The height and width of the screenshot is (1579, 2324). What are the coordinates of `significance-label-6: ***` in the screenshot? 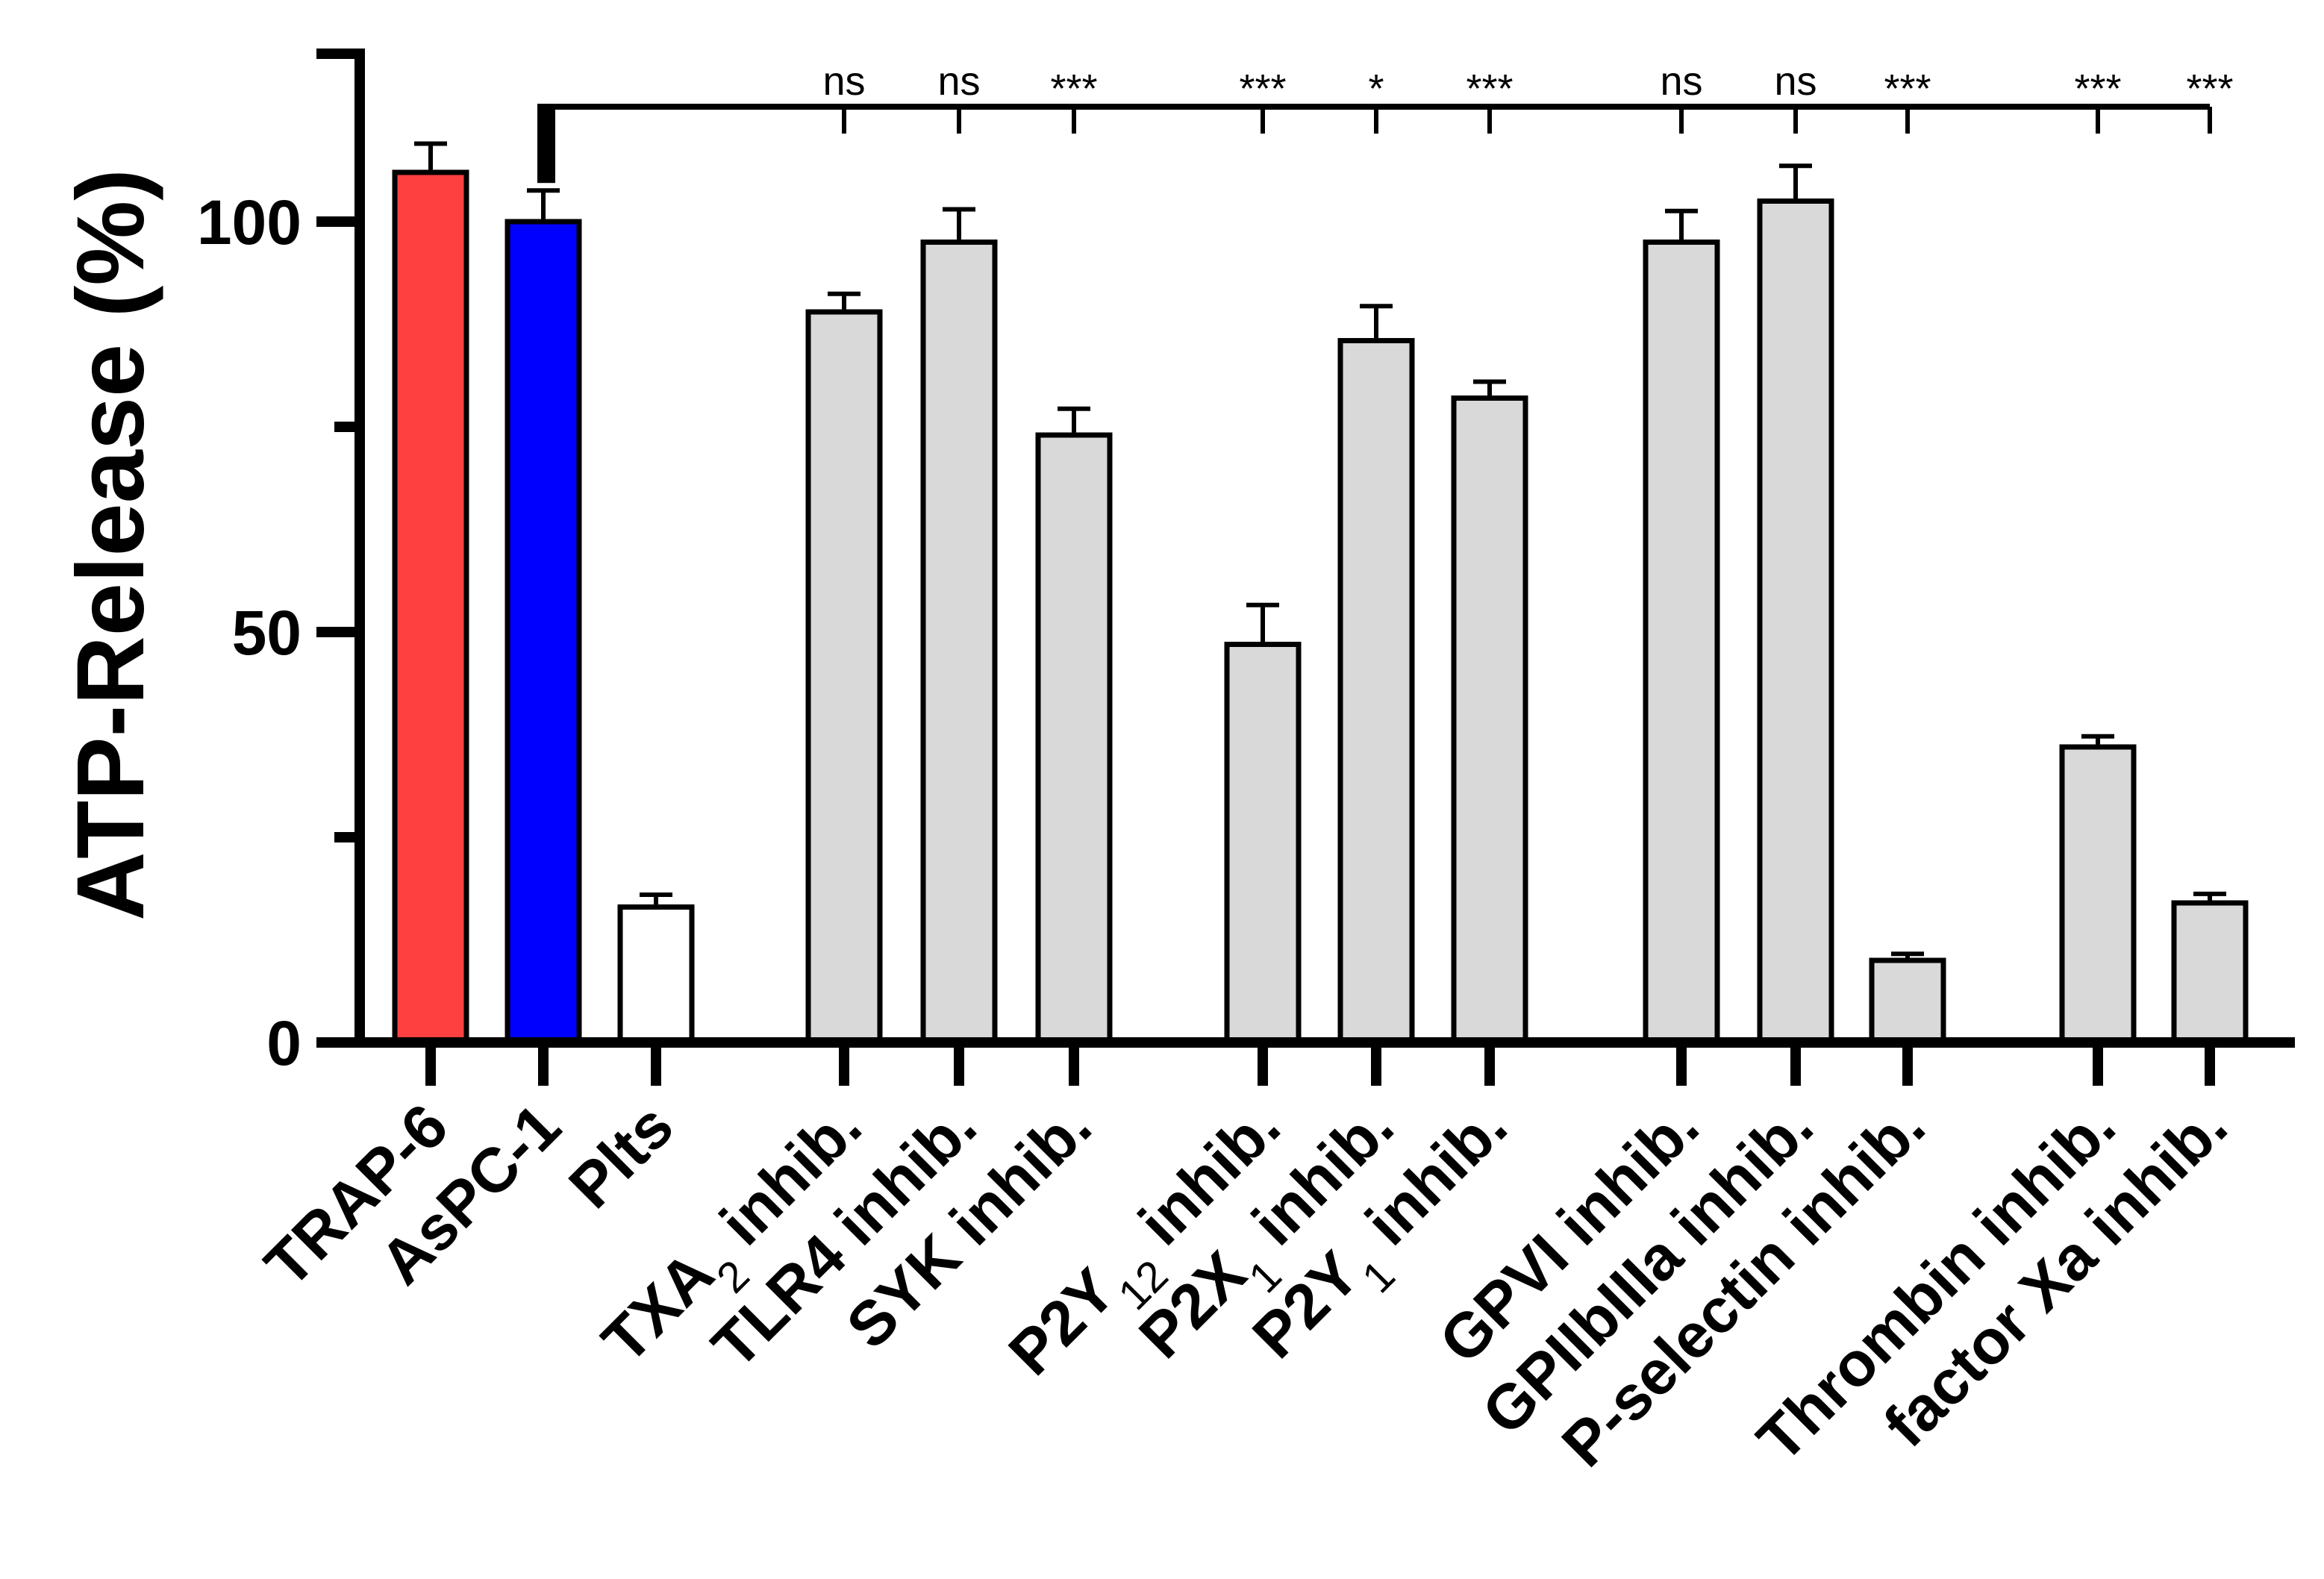 It's located at (1262, 88).